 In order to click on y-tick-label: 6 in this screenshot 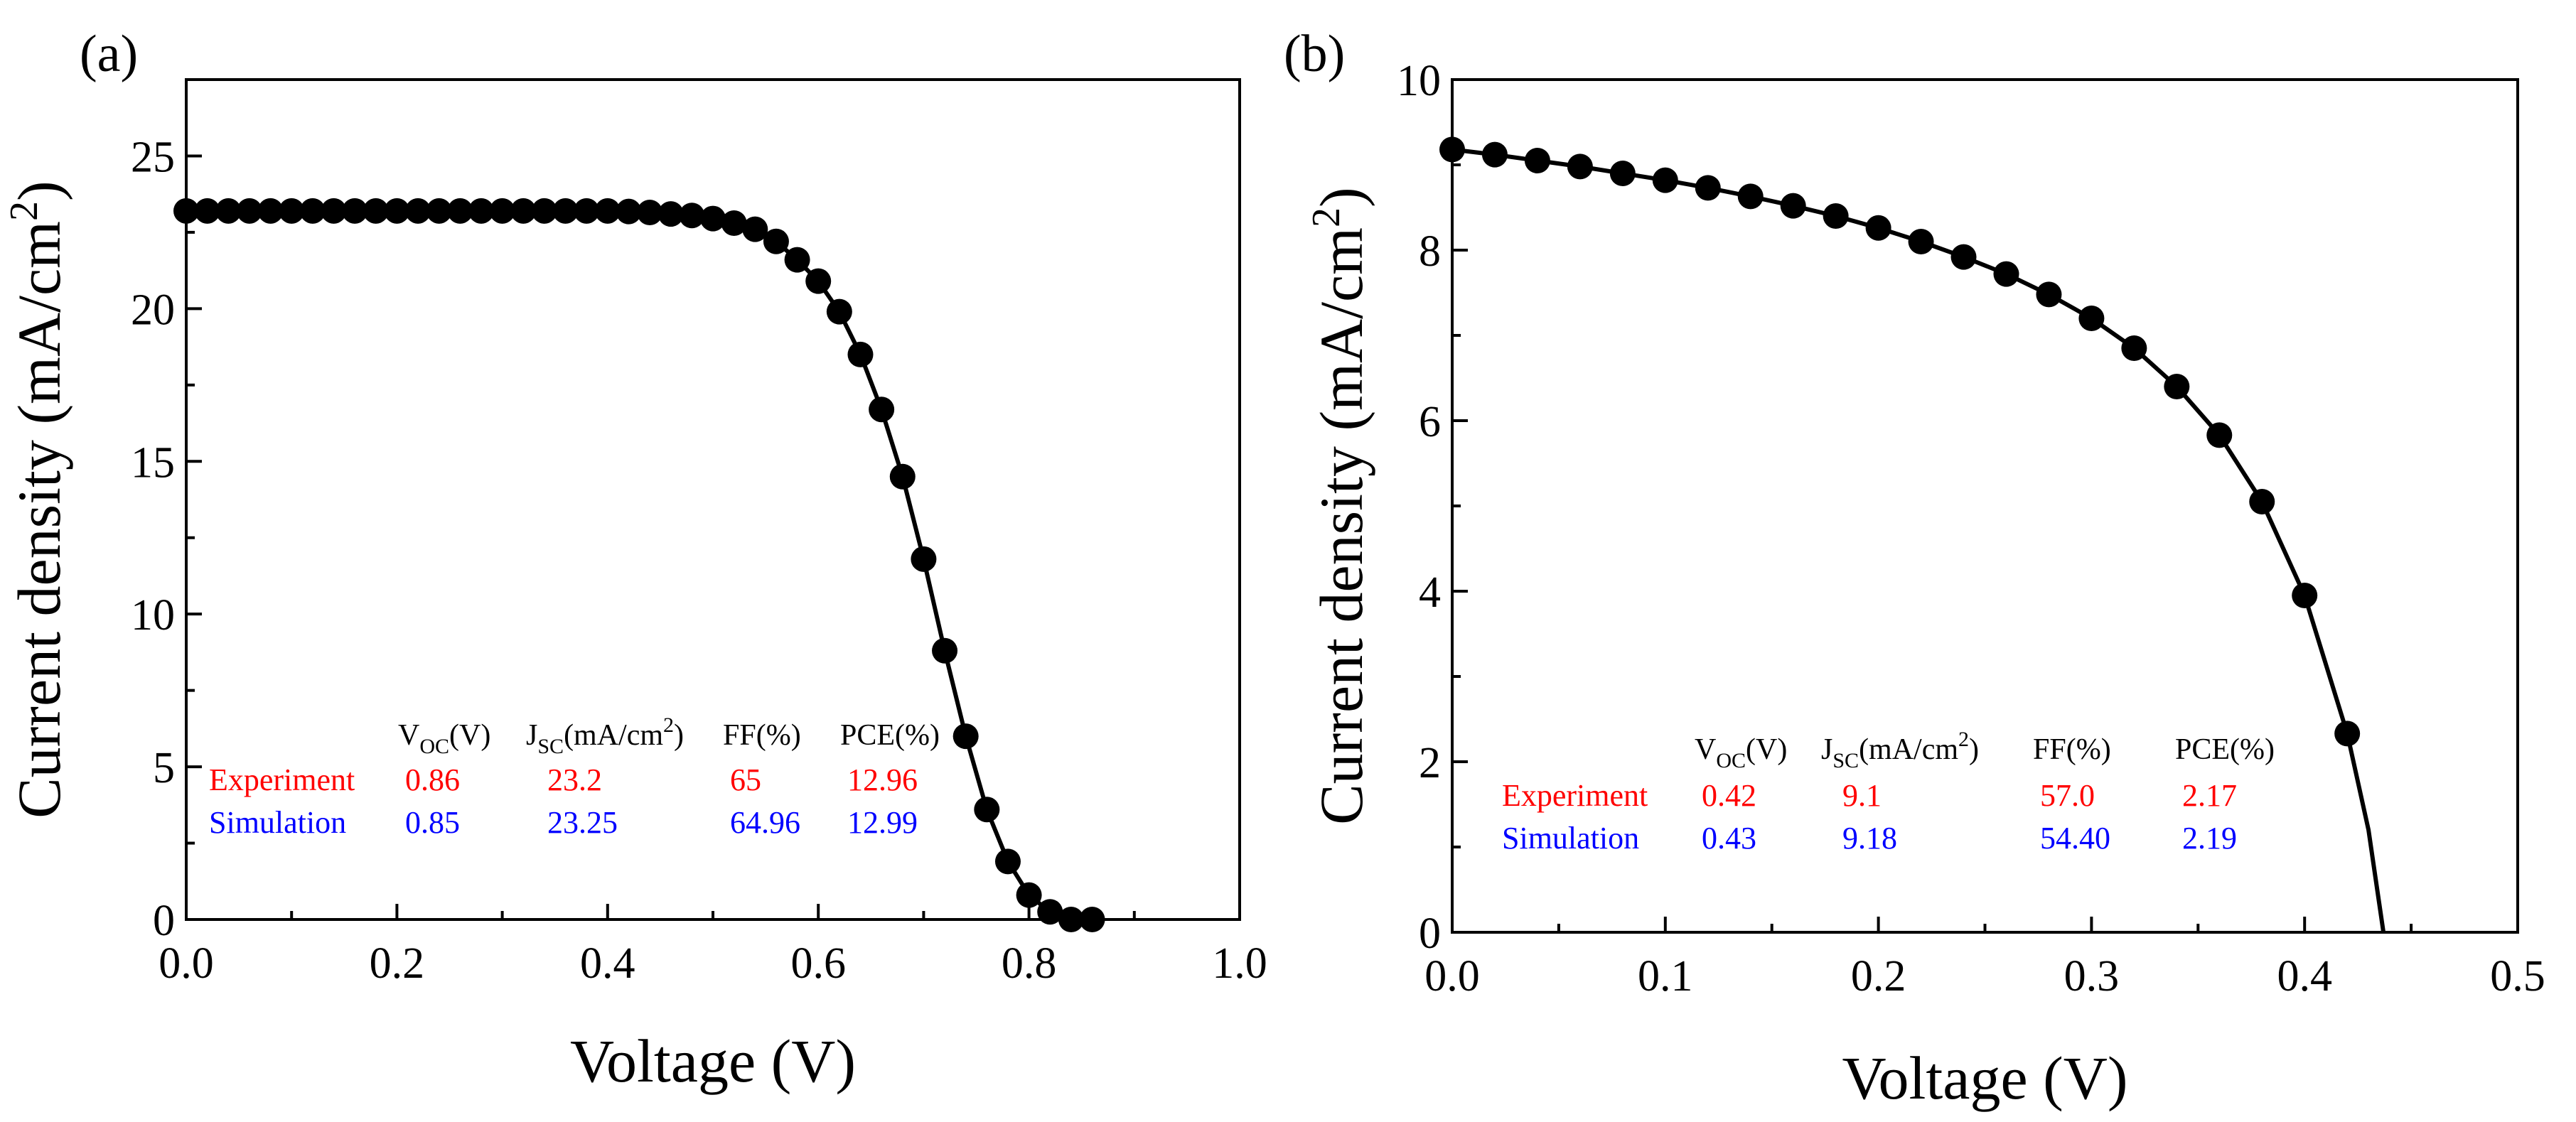, I will do `click(1430, 422)`.